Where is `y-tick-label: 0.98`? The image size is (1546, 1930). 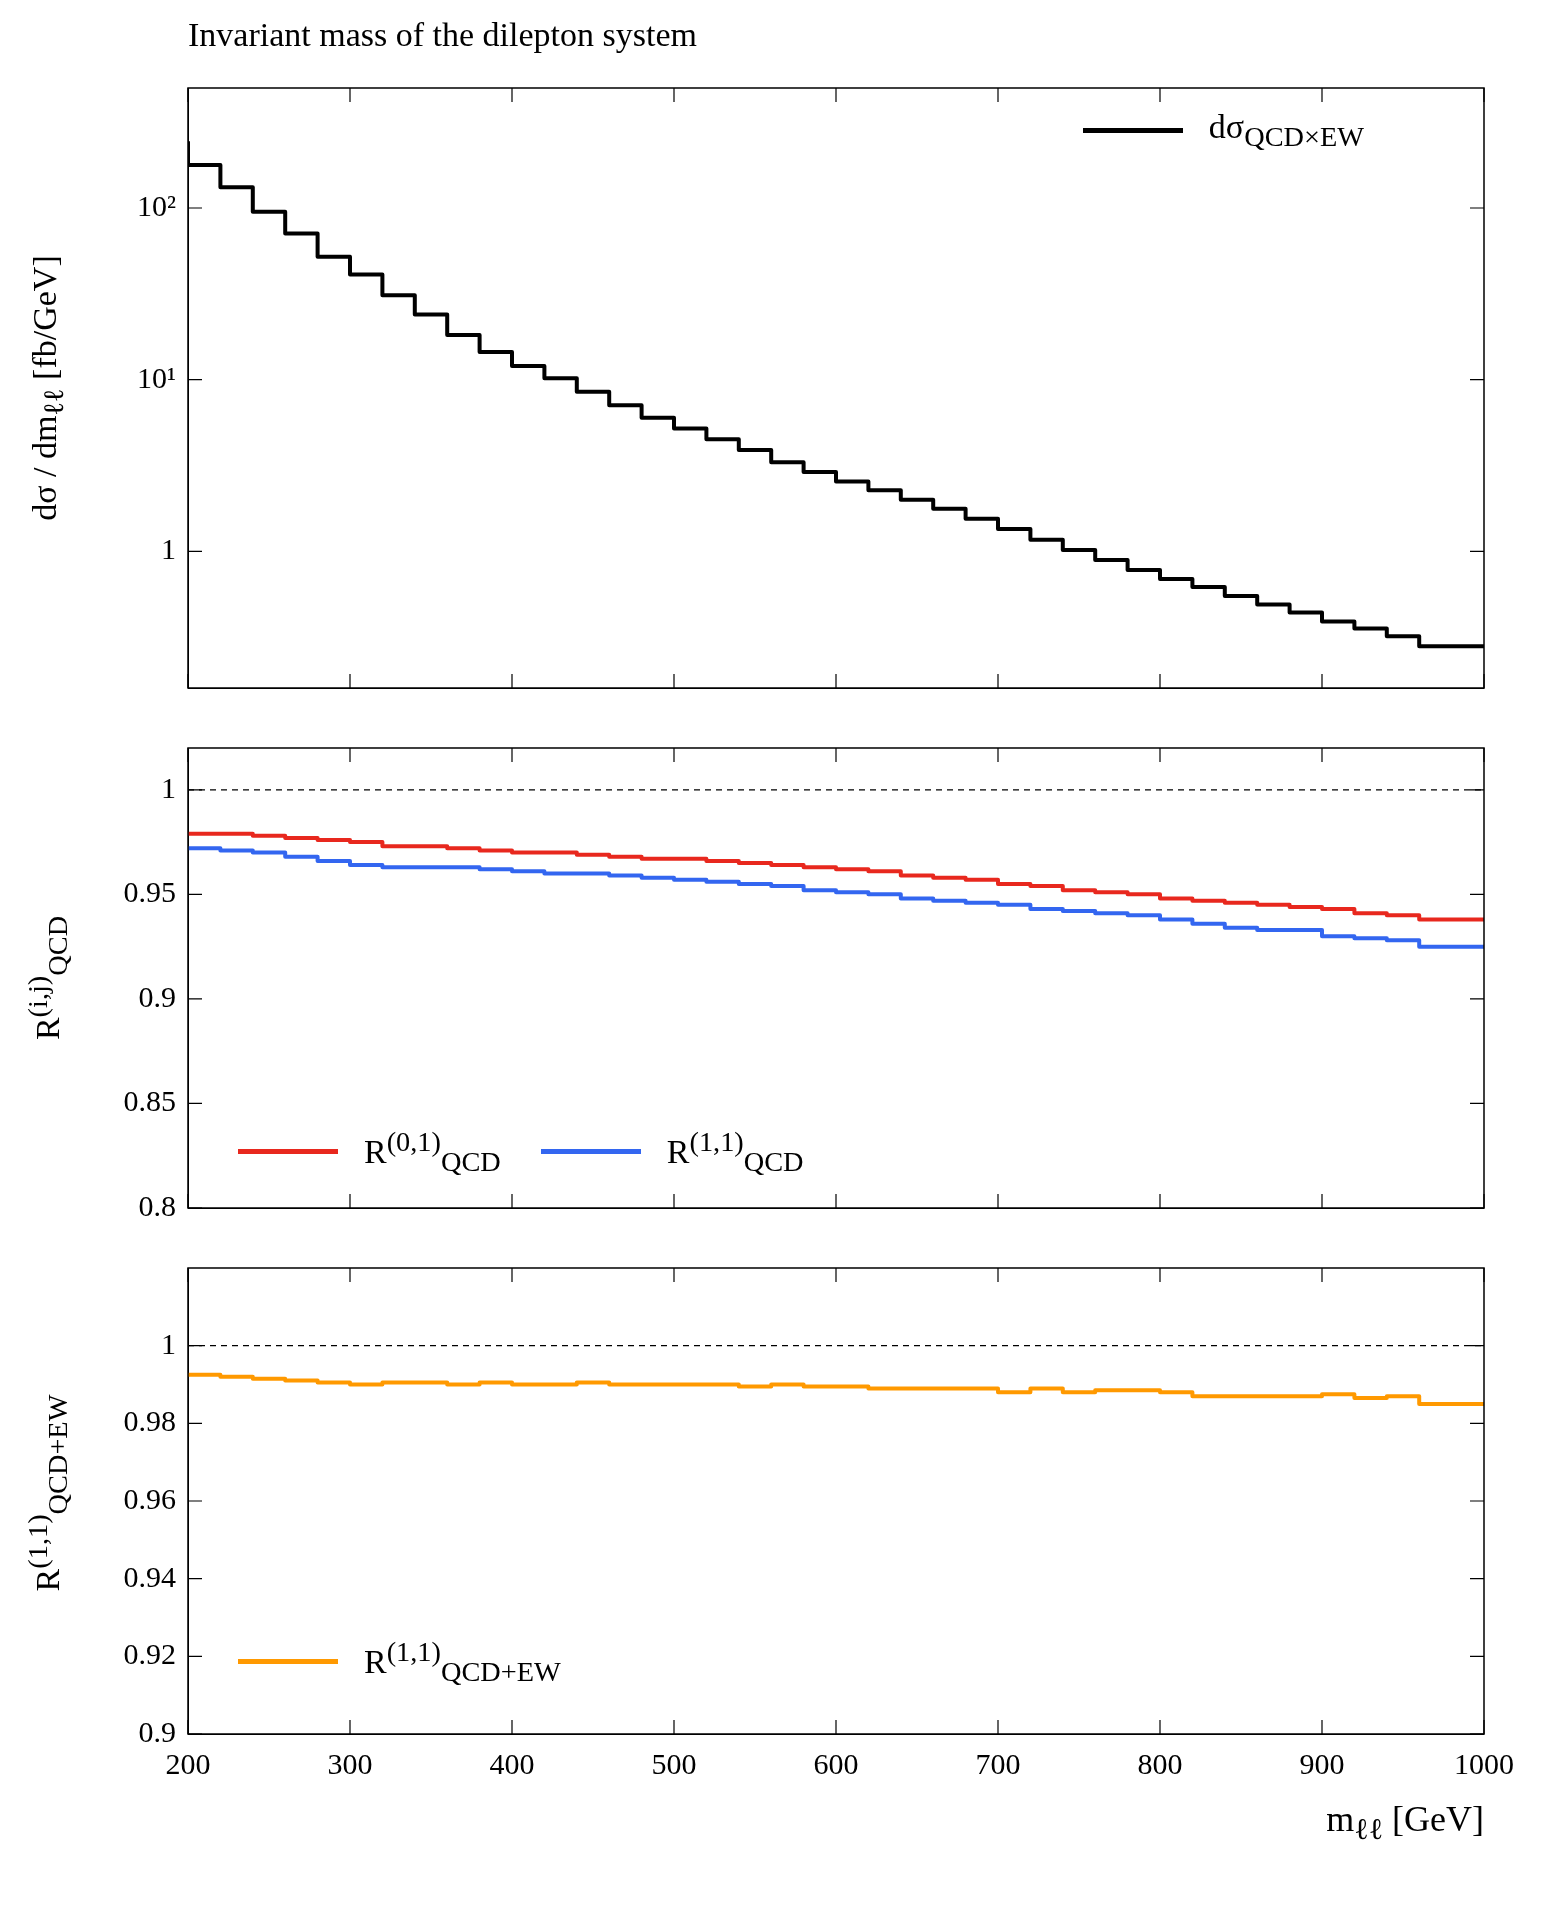
y-tick-label: 0.98 is located at coordinates (149, 1421).